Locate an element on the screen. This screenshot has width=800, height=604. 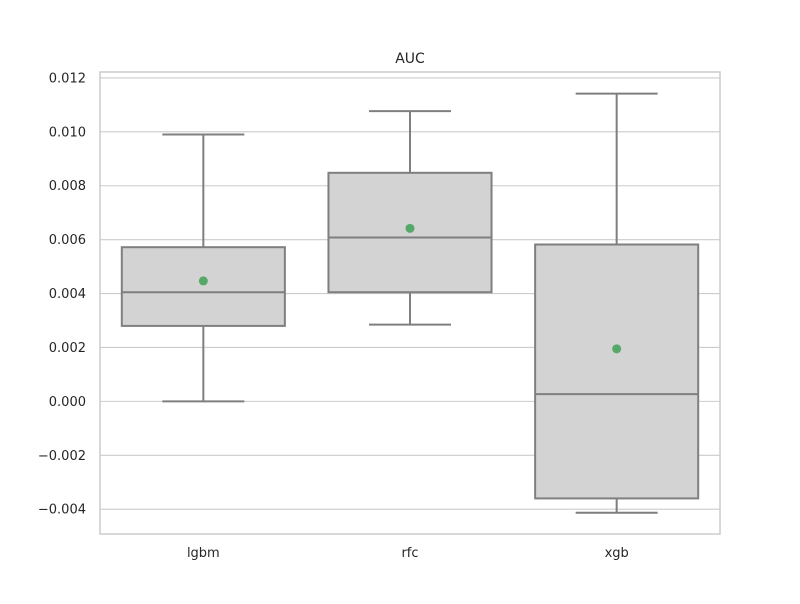
y-tick-label: −0.004 is located at coordinates (62, 510).